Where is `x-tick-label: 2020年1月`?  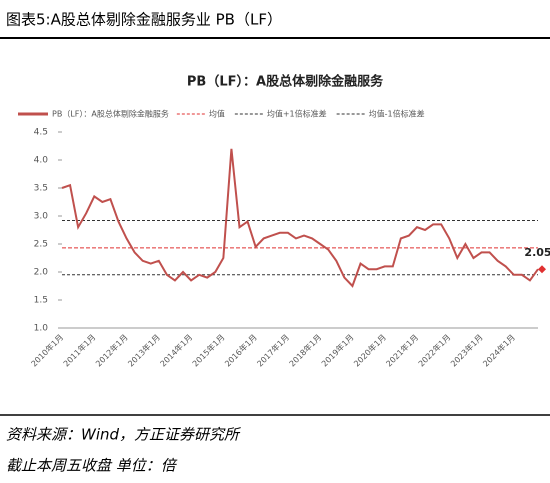 x-tick-label: 2020年1月 is located at coordinates (370, 350).